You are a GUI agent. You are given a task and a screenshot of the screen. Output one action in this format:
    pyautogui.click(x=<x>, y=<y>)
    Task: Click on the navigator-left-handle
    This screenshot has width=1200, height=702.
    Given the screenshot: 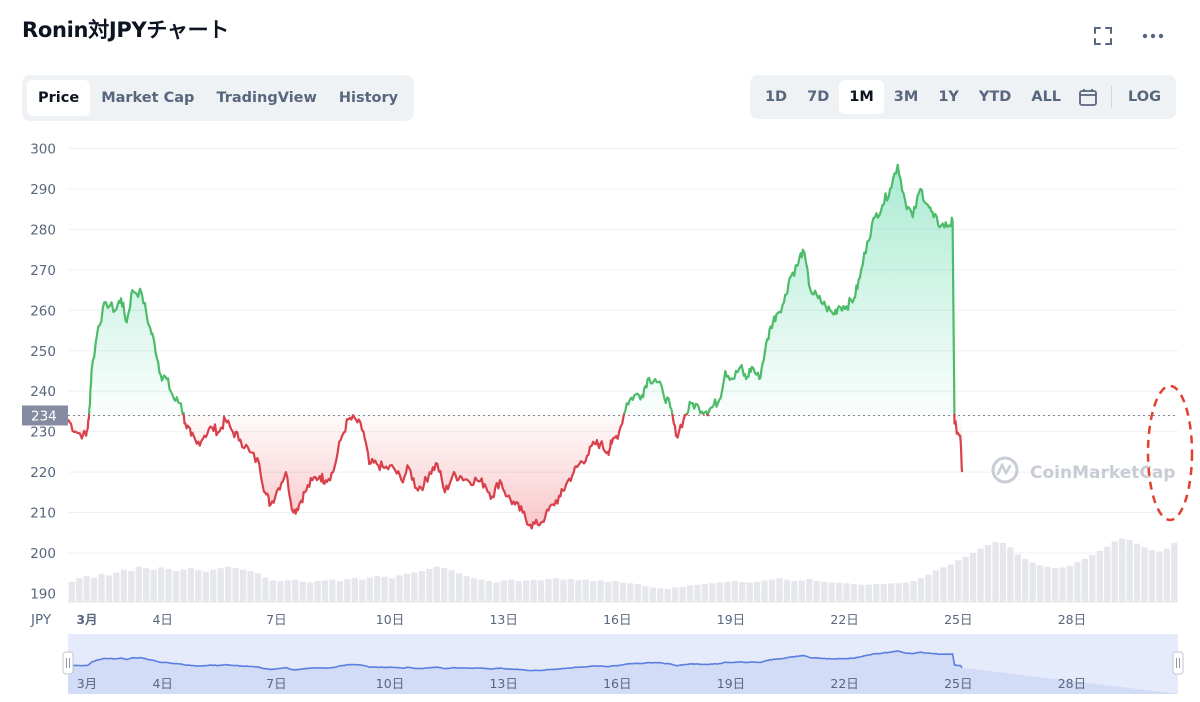 What is the action you would take?
    pyautogui.click(x=68, y=663)
    